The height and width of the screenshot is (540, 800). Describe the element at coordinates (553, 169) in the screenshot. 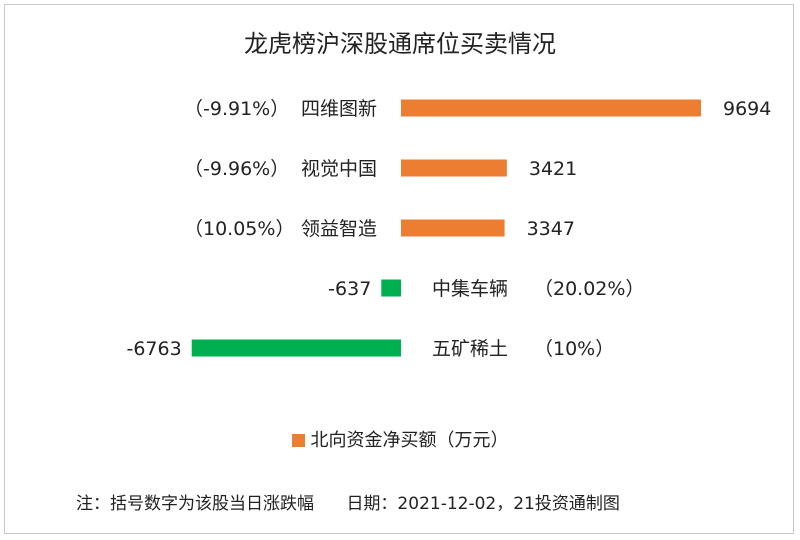

I see `value-label-2: 3421` at that location.